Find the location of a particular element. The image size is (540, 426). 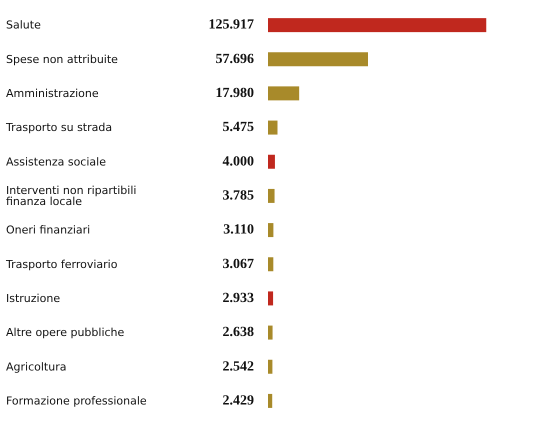

y-tick-label: Altre opere pubbliche is located at coordinates (65, 333).